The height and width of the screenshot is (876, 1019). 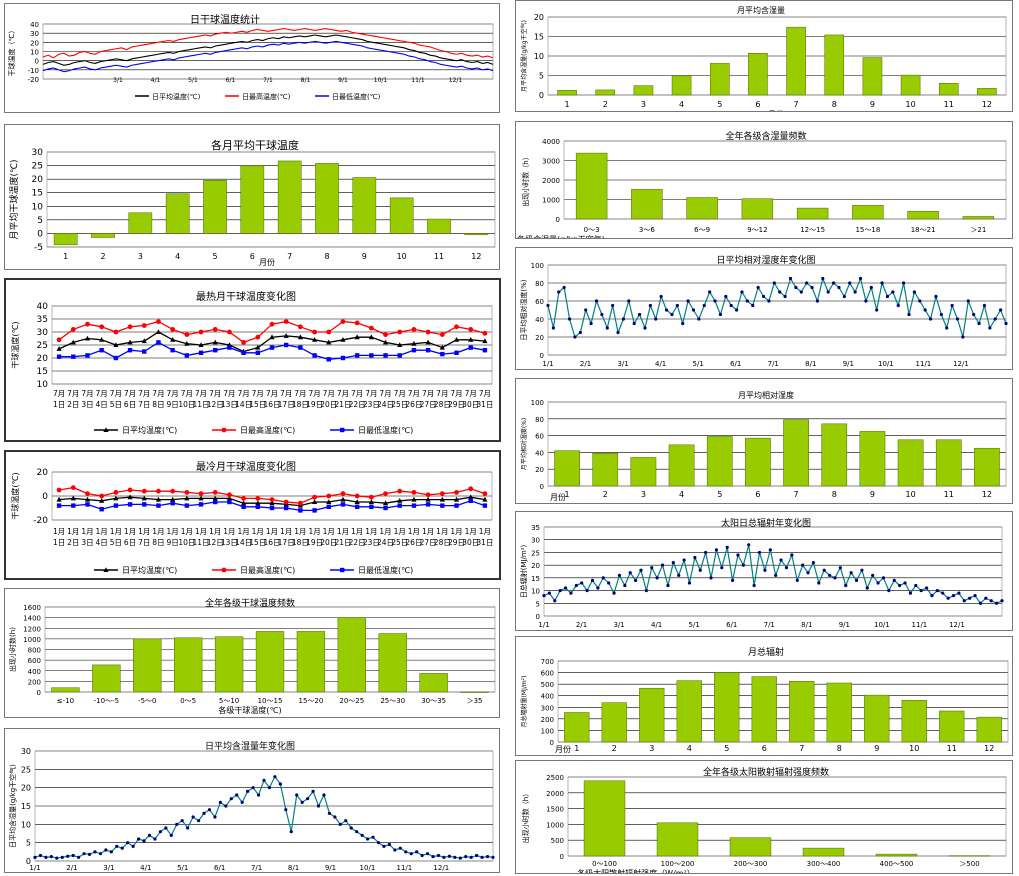 What do you see at coordinates (555, 825) in the screenshot?
I see `y-tick-label: 1000` at bounding box center [555, 825].